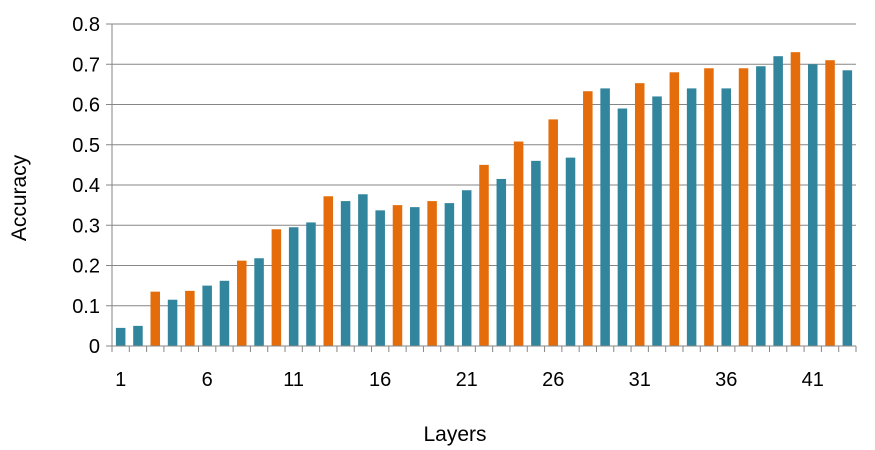 The width and height of the screenshot is (875, 450). Describe the element at coordinates (553, 380) in the screenshot. I see `x-tick-label: 26` at that location.